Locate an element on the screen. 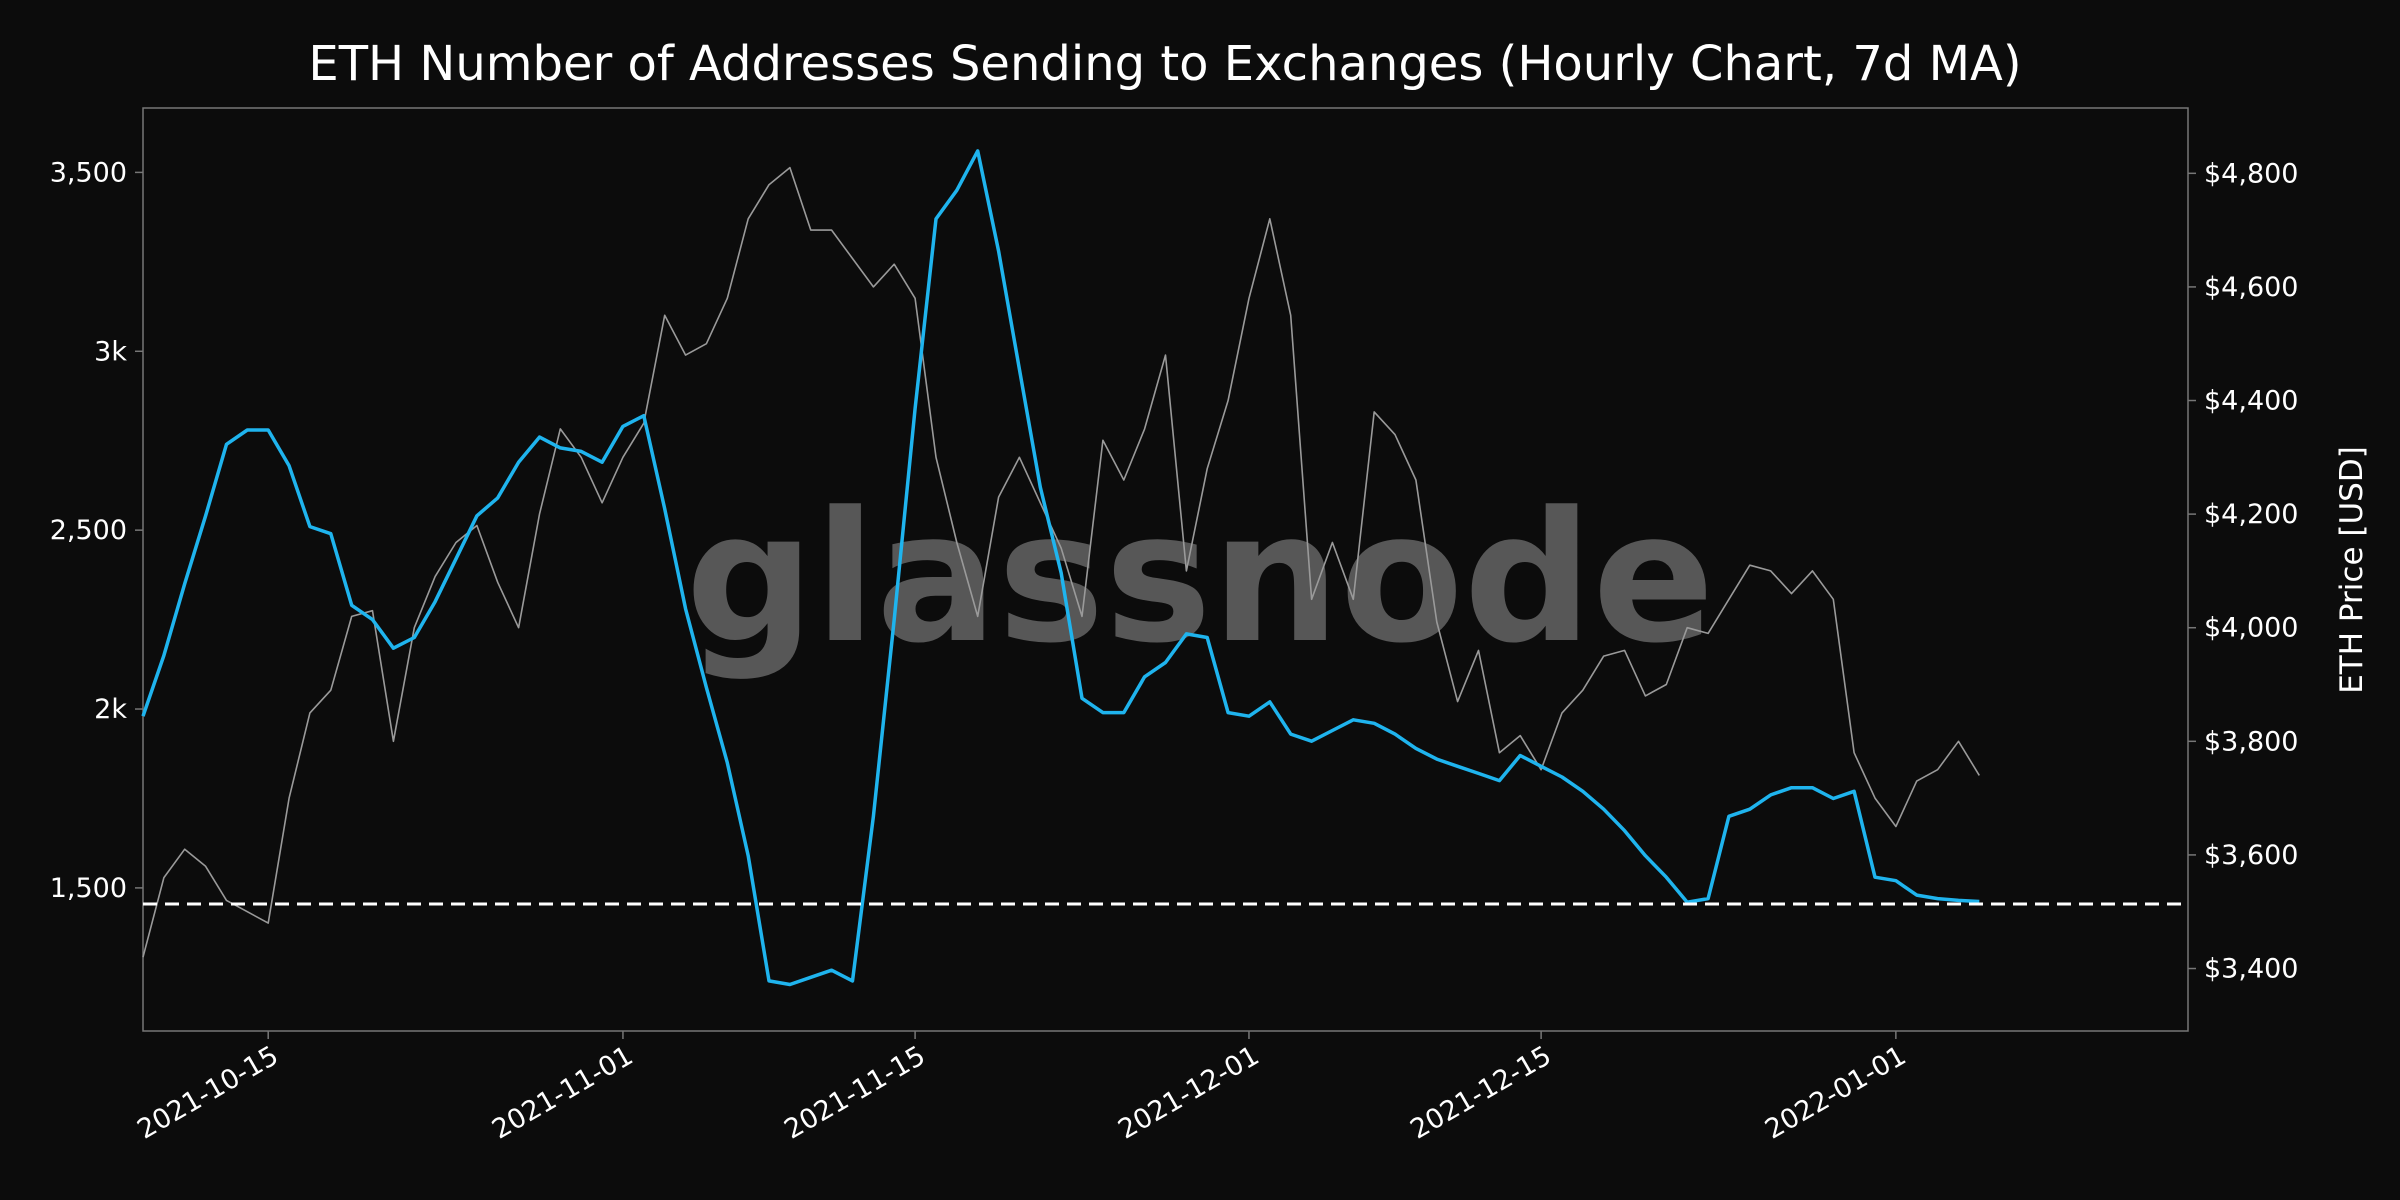 The image size is (2400, 1200). y-left-tick-label-0: 1,500 is located at coordinates (88, 888).